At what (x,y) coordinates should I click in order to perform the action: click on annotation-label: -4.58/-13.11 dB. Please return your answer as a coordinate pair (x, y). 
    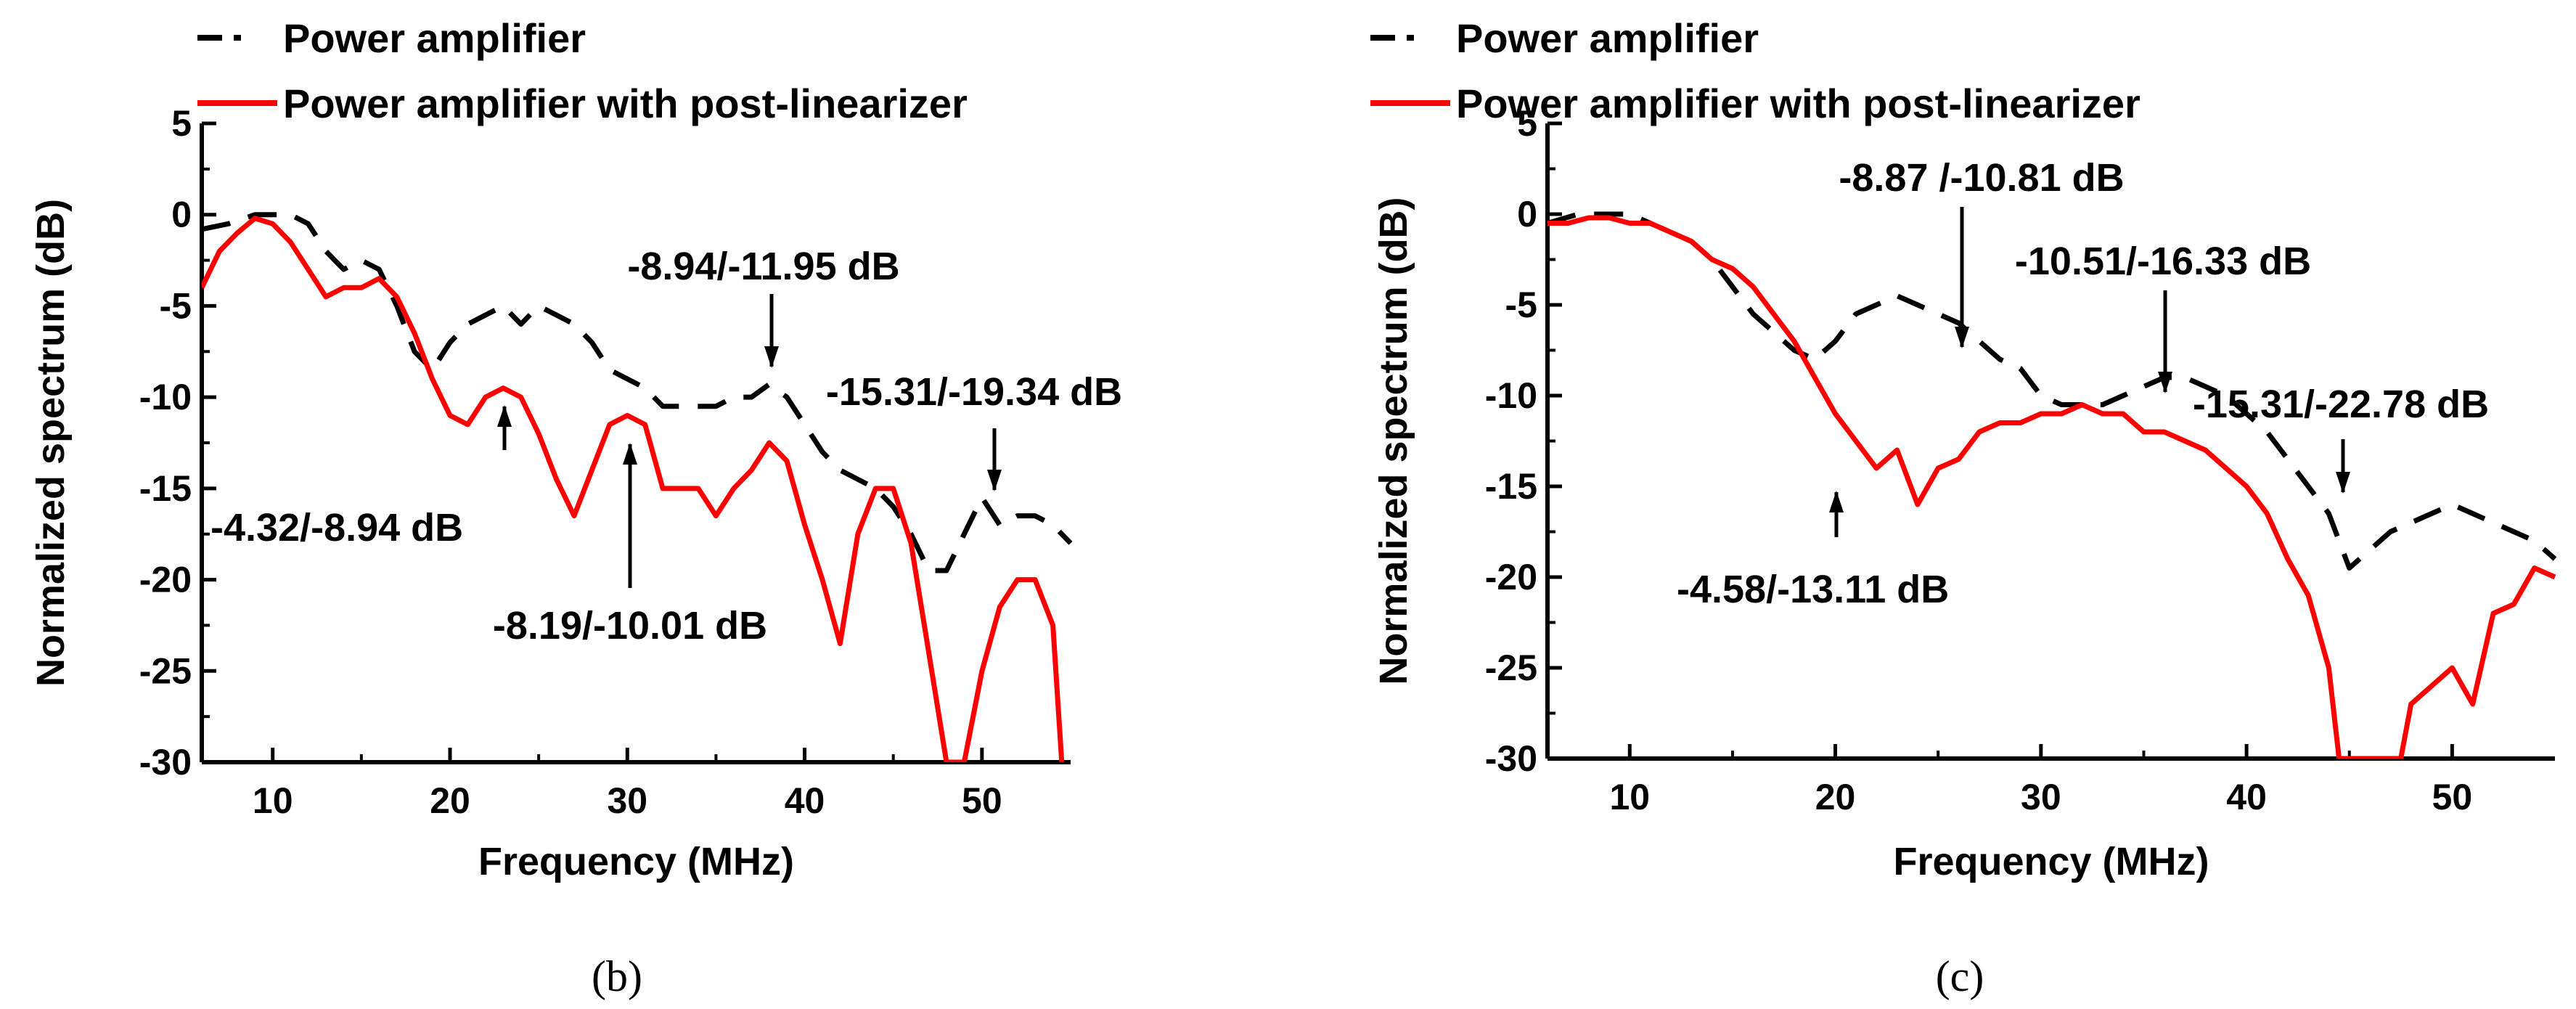
    Looking at the image, I should click on (1813, 589).